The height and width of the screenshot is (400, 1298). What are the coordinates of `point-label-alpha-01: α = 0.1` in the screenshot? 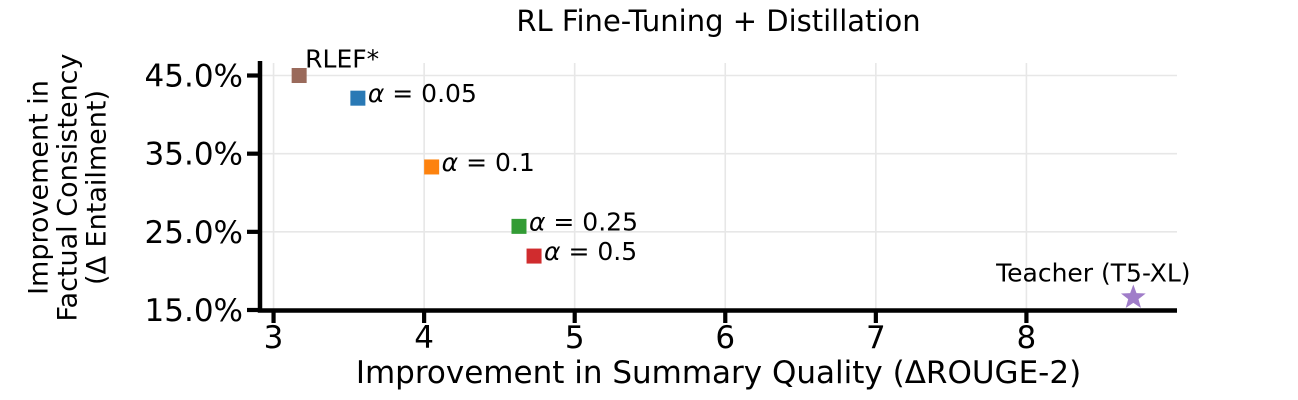 It's located at (488, 162).